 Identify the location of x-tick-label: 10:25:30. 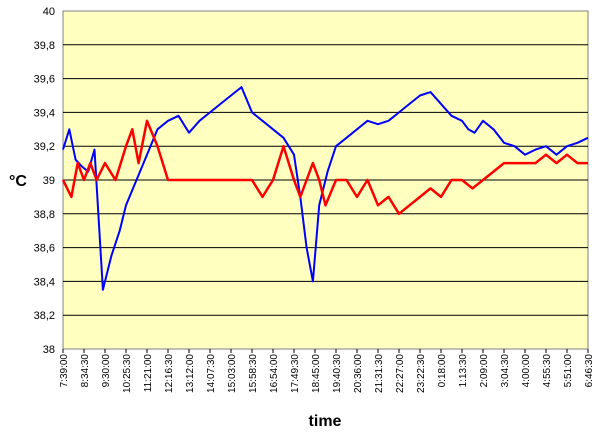
(127, 373).